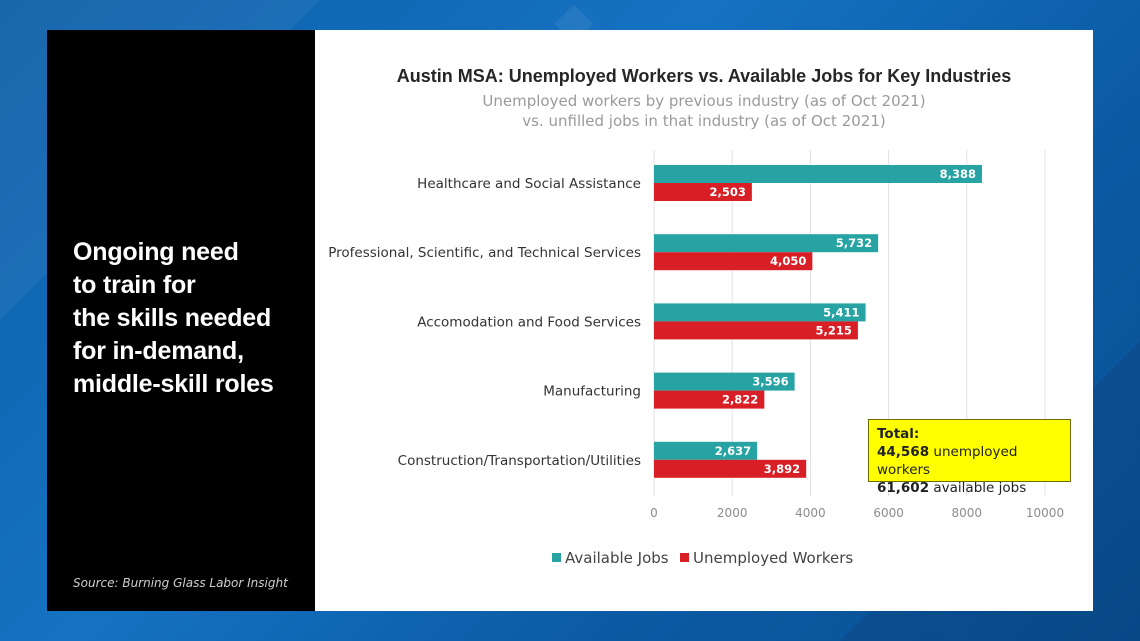 The height and width of the screenshot is (641, 1140). I want to click on x-tick-label: 8000, so click(967, 513).